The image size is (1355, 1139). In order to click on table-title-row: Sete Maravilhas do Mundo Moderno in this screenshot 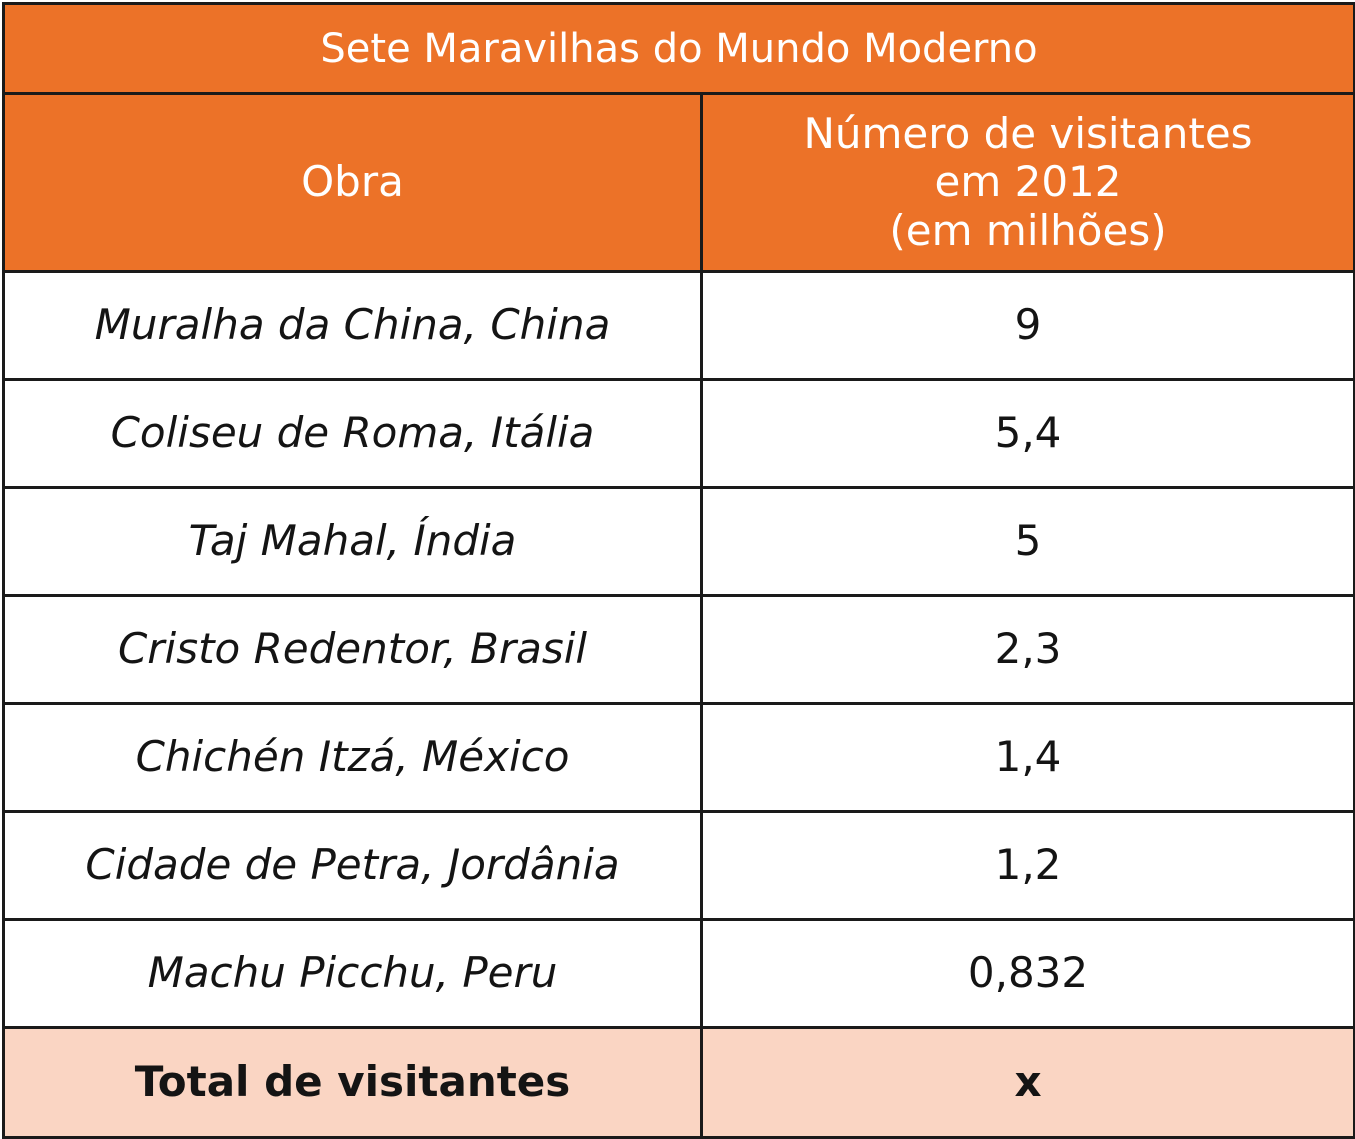, I will do `click(678, 48)`.